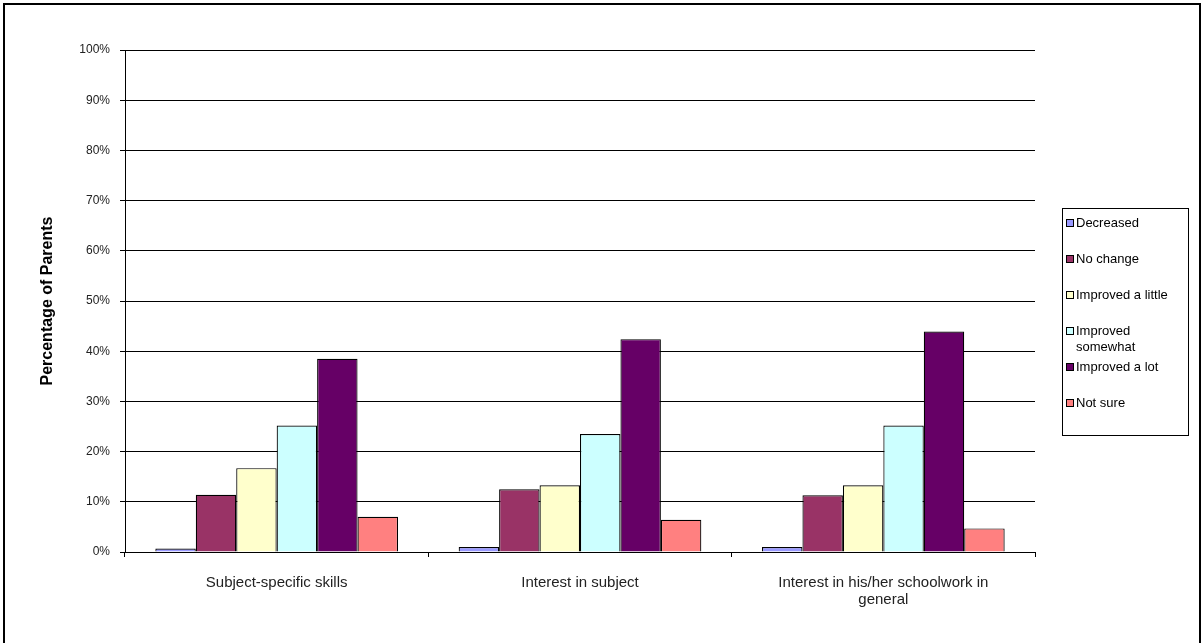  What do you see at coordinates (98, 350) in the screenshot?
I see `y-tick-label: 40%` at bounding box center [98, 350].